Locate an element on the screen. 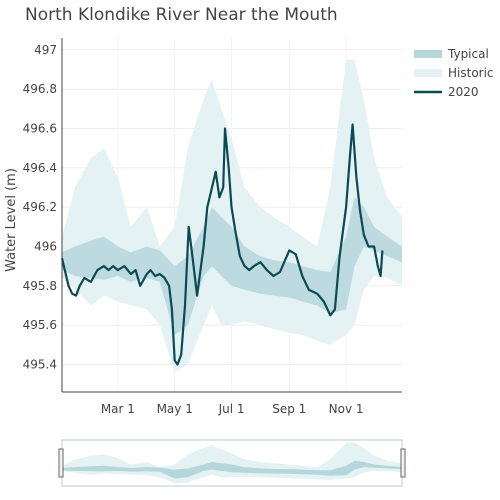 This screenshot has height=500, width=500. chart-title: North Klondike River Near the Mouth is located at coordinates (181, 15).